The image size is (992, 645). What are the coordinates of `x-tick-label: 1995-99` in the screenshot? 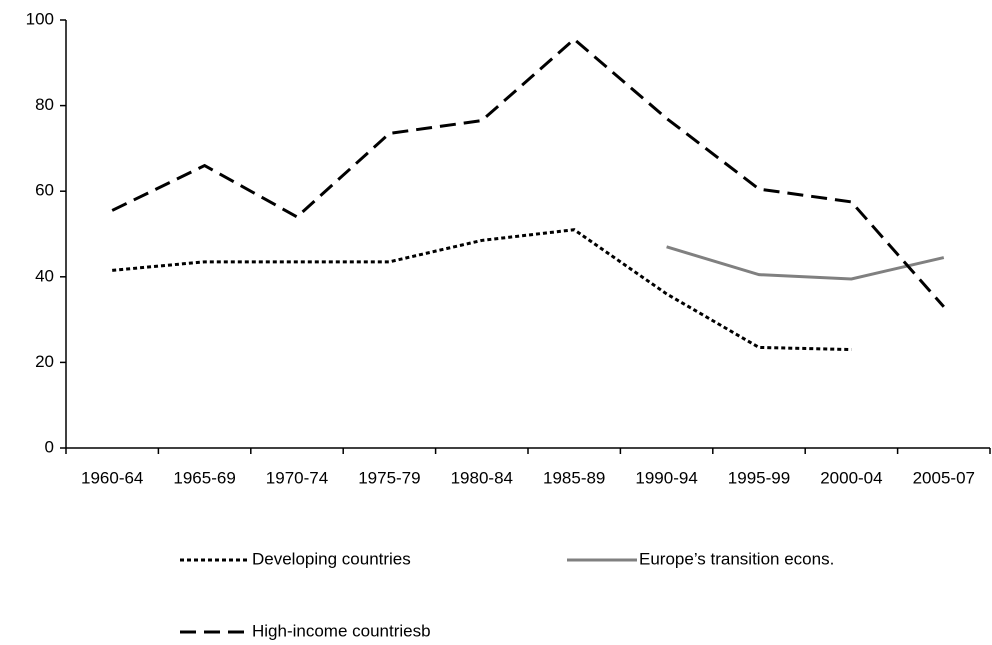 It's located at (759, 477).